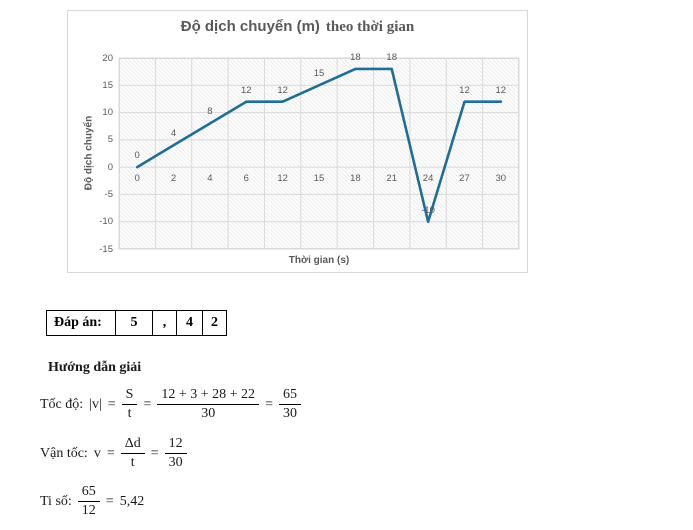 The image size is (693, 530). I want to click on x-tick-label: 30, so click(501, 179).